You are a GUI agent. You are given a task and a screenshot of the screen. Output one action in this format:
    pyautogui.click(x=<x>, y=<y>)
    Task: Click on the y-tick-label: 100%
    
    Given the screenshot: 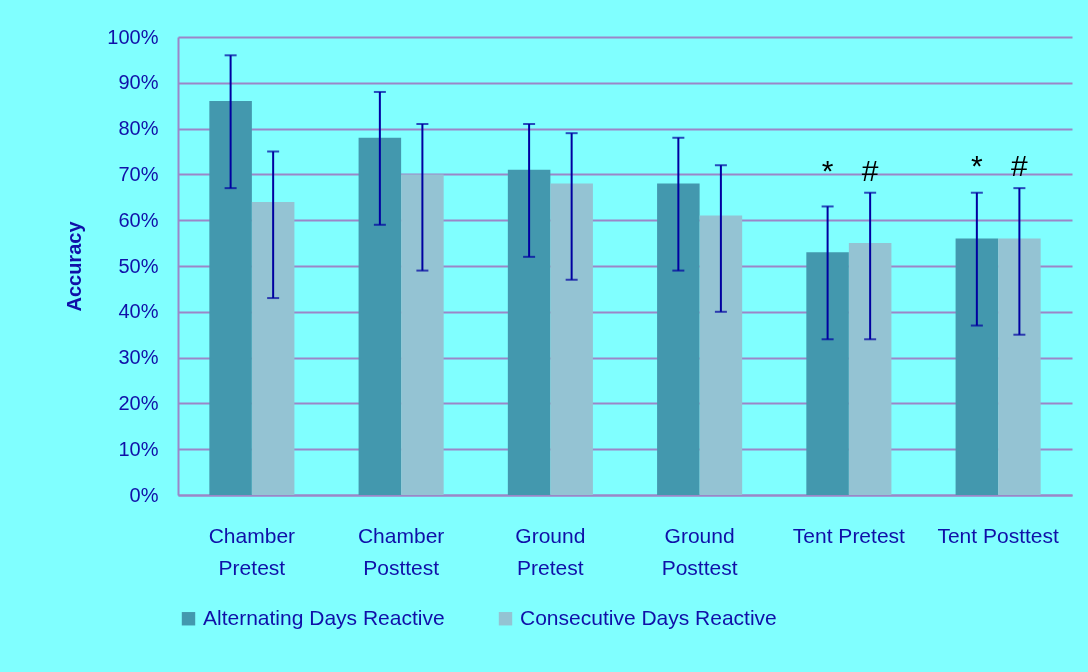 What is the action you would take?
    pyautogui.click(x=133, y=36)
    